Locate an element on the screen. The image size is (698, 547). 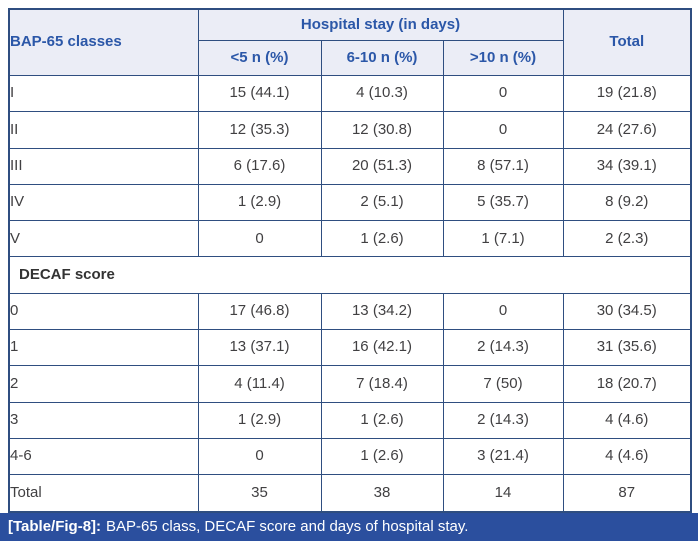
column-header-total: Total is located at coordinates (627, 42).